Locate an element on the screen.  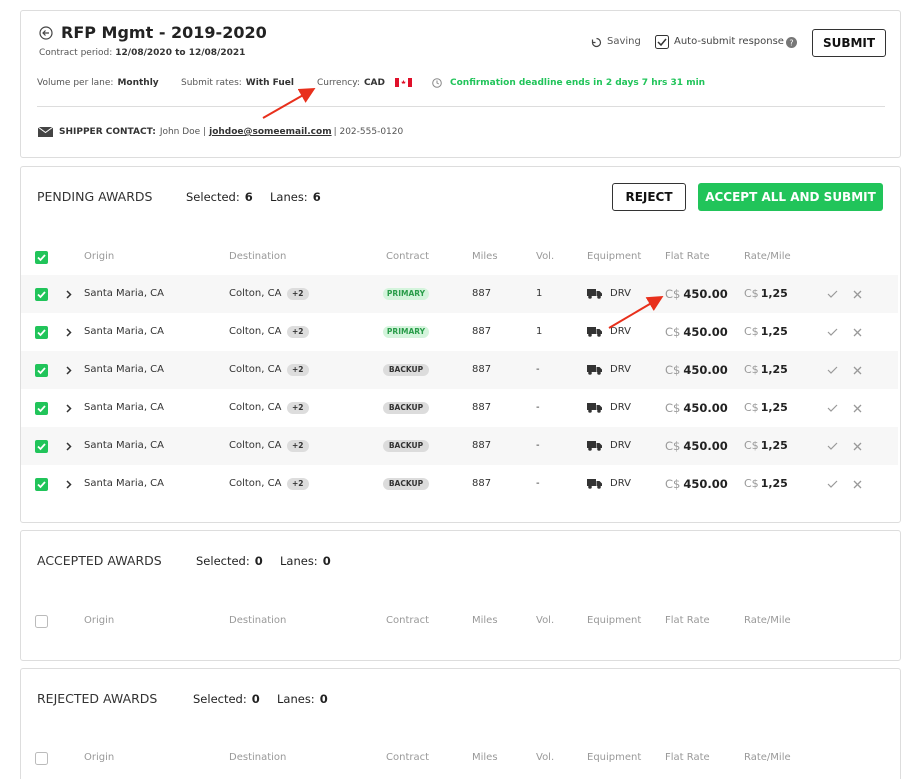
value: Monthly is located at coordinates (138, 83).